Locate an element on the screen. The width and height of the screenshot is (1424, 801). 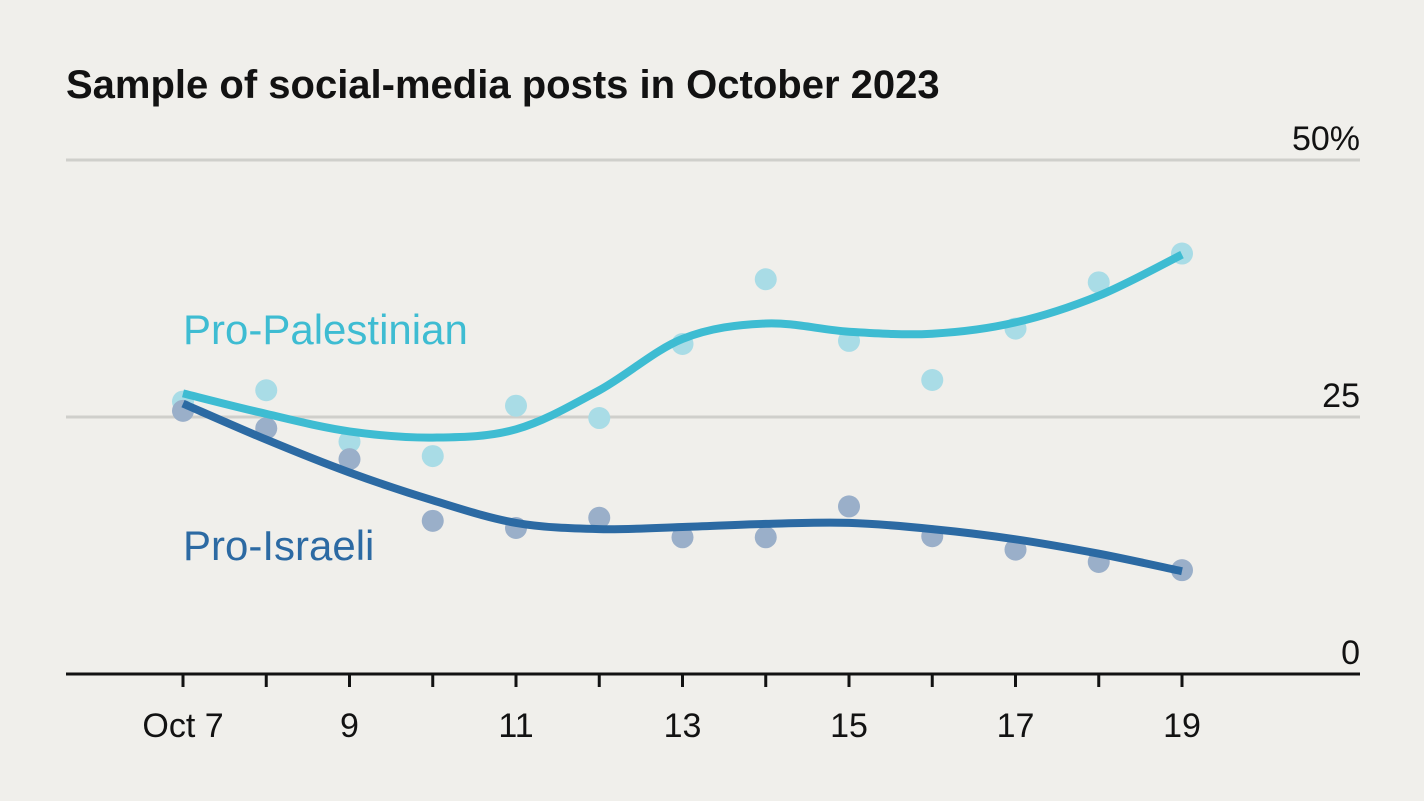
y-tick-label: 0 is located at coordinates (1350, 653).